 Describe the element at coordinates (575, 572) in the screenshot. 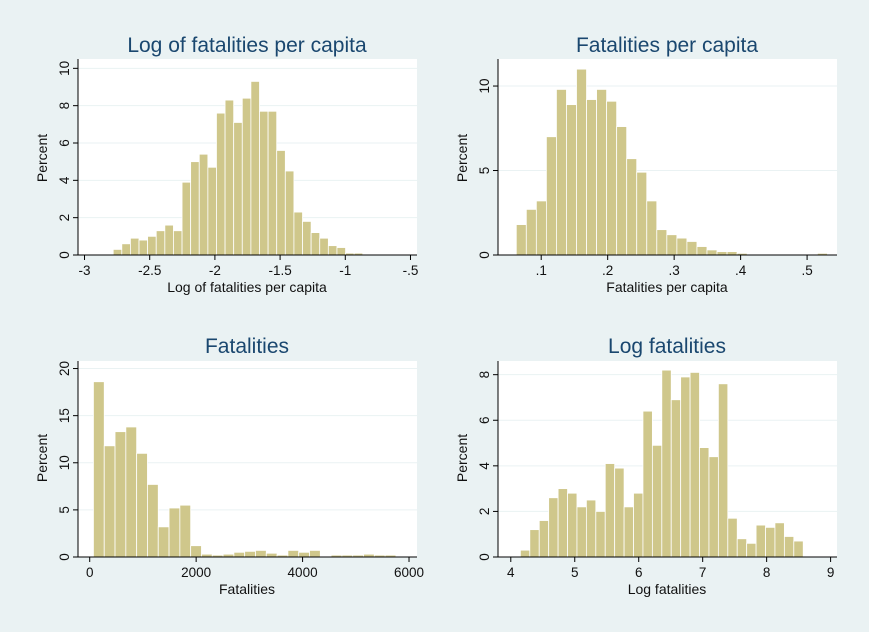

I see `x-tick-label: 5` at that location.